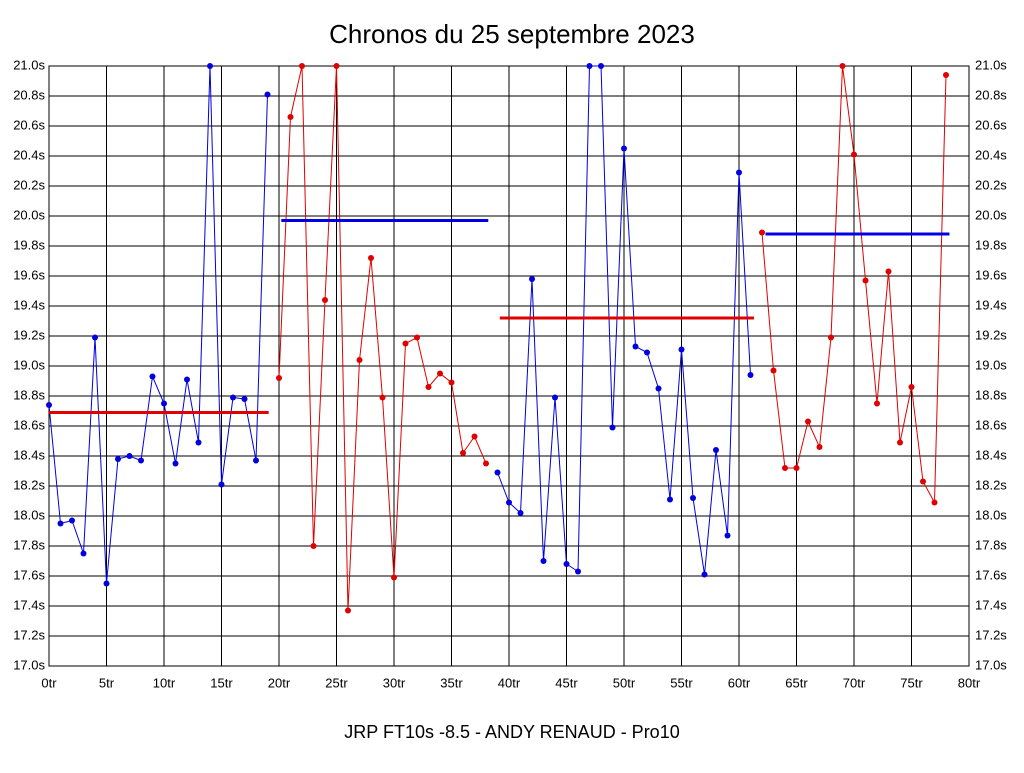 The width and height of the screenshot is (1024, 773). I want to click on y2-tick-label: 20.0s, so click(991, 214).